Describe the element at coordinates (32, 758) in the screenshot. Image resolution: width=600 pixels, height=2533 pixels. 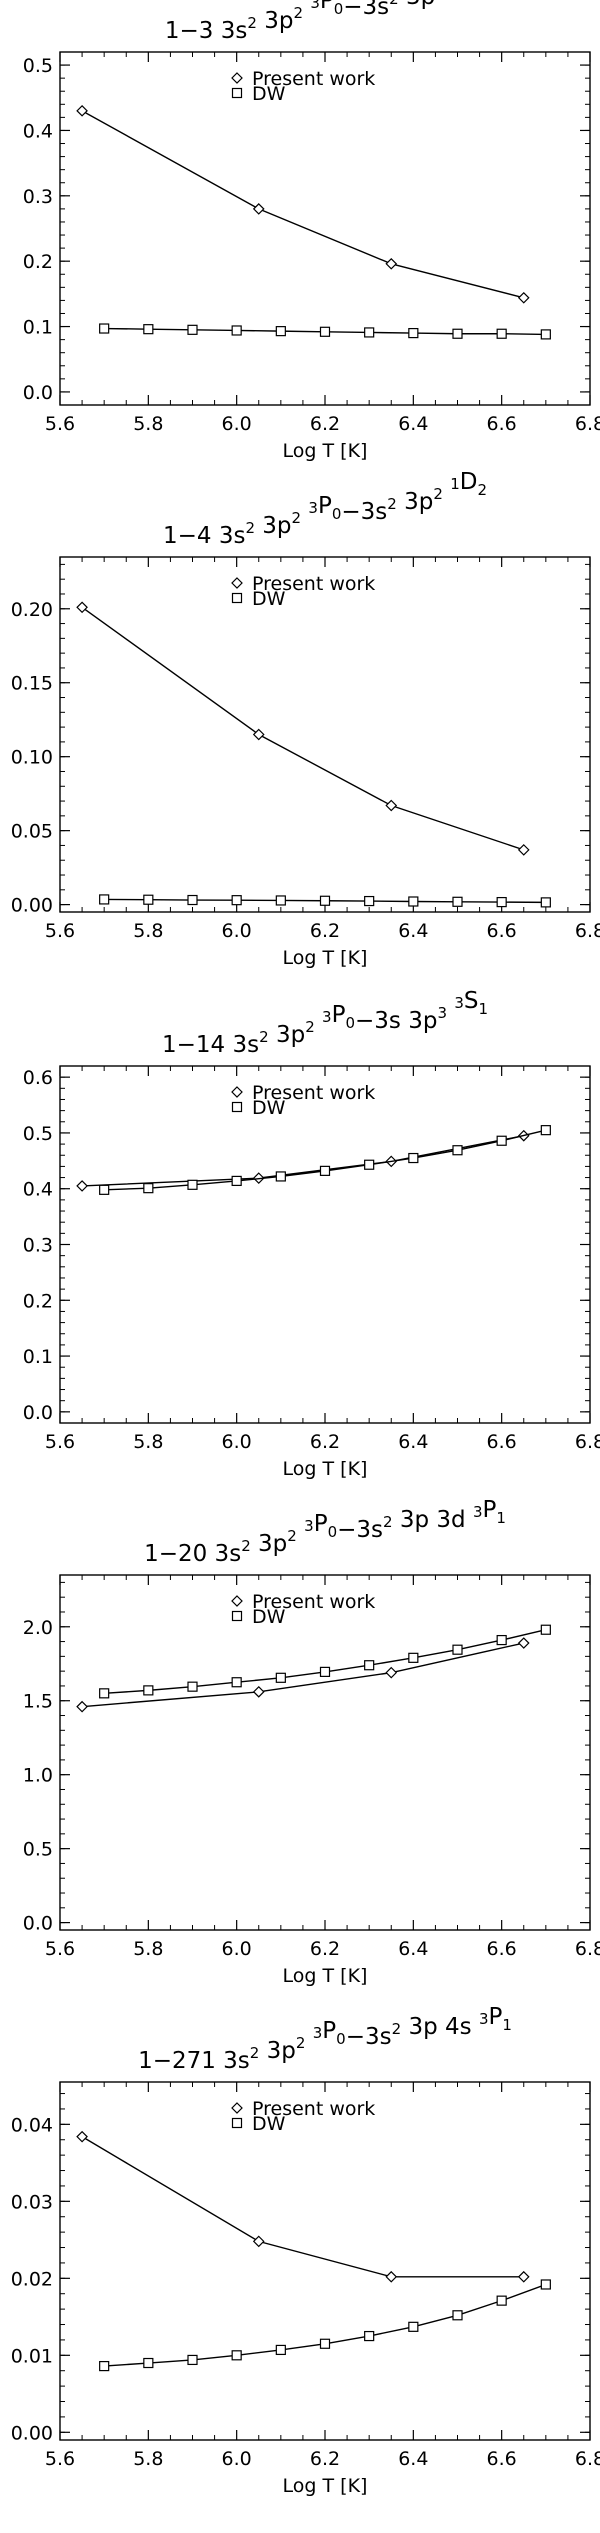
I see `y-tick-label: 0.10` at that location.